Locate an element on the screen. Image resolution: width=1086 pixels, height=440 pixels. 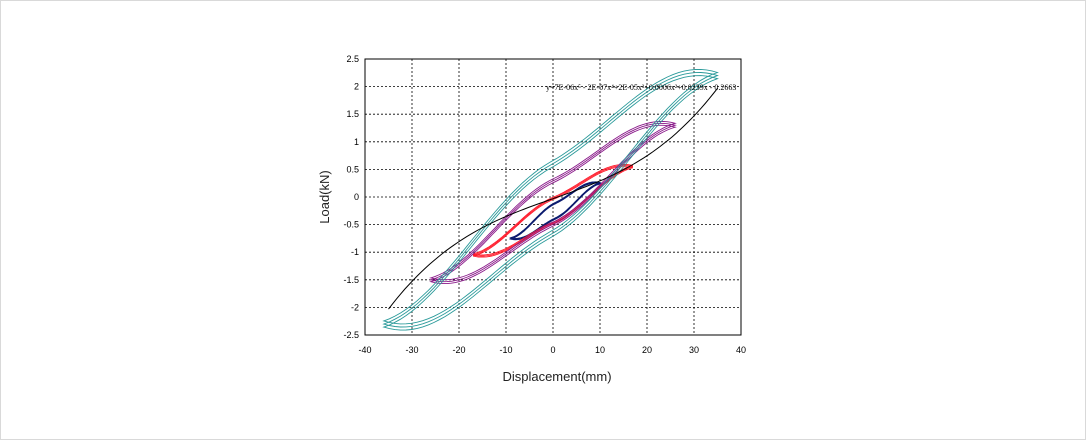
x-tick-label: -40 is located at coordinates (364, 350).